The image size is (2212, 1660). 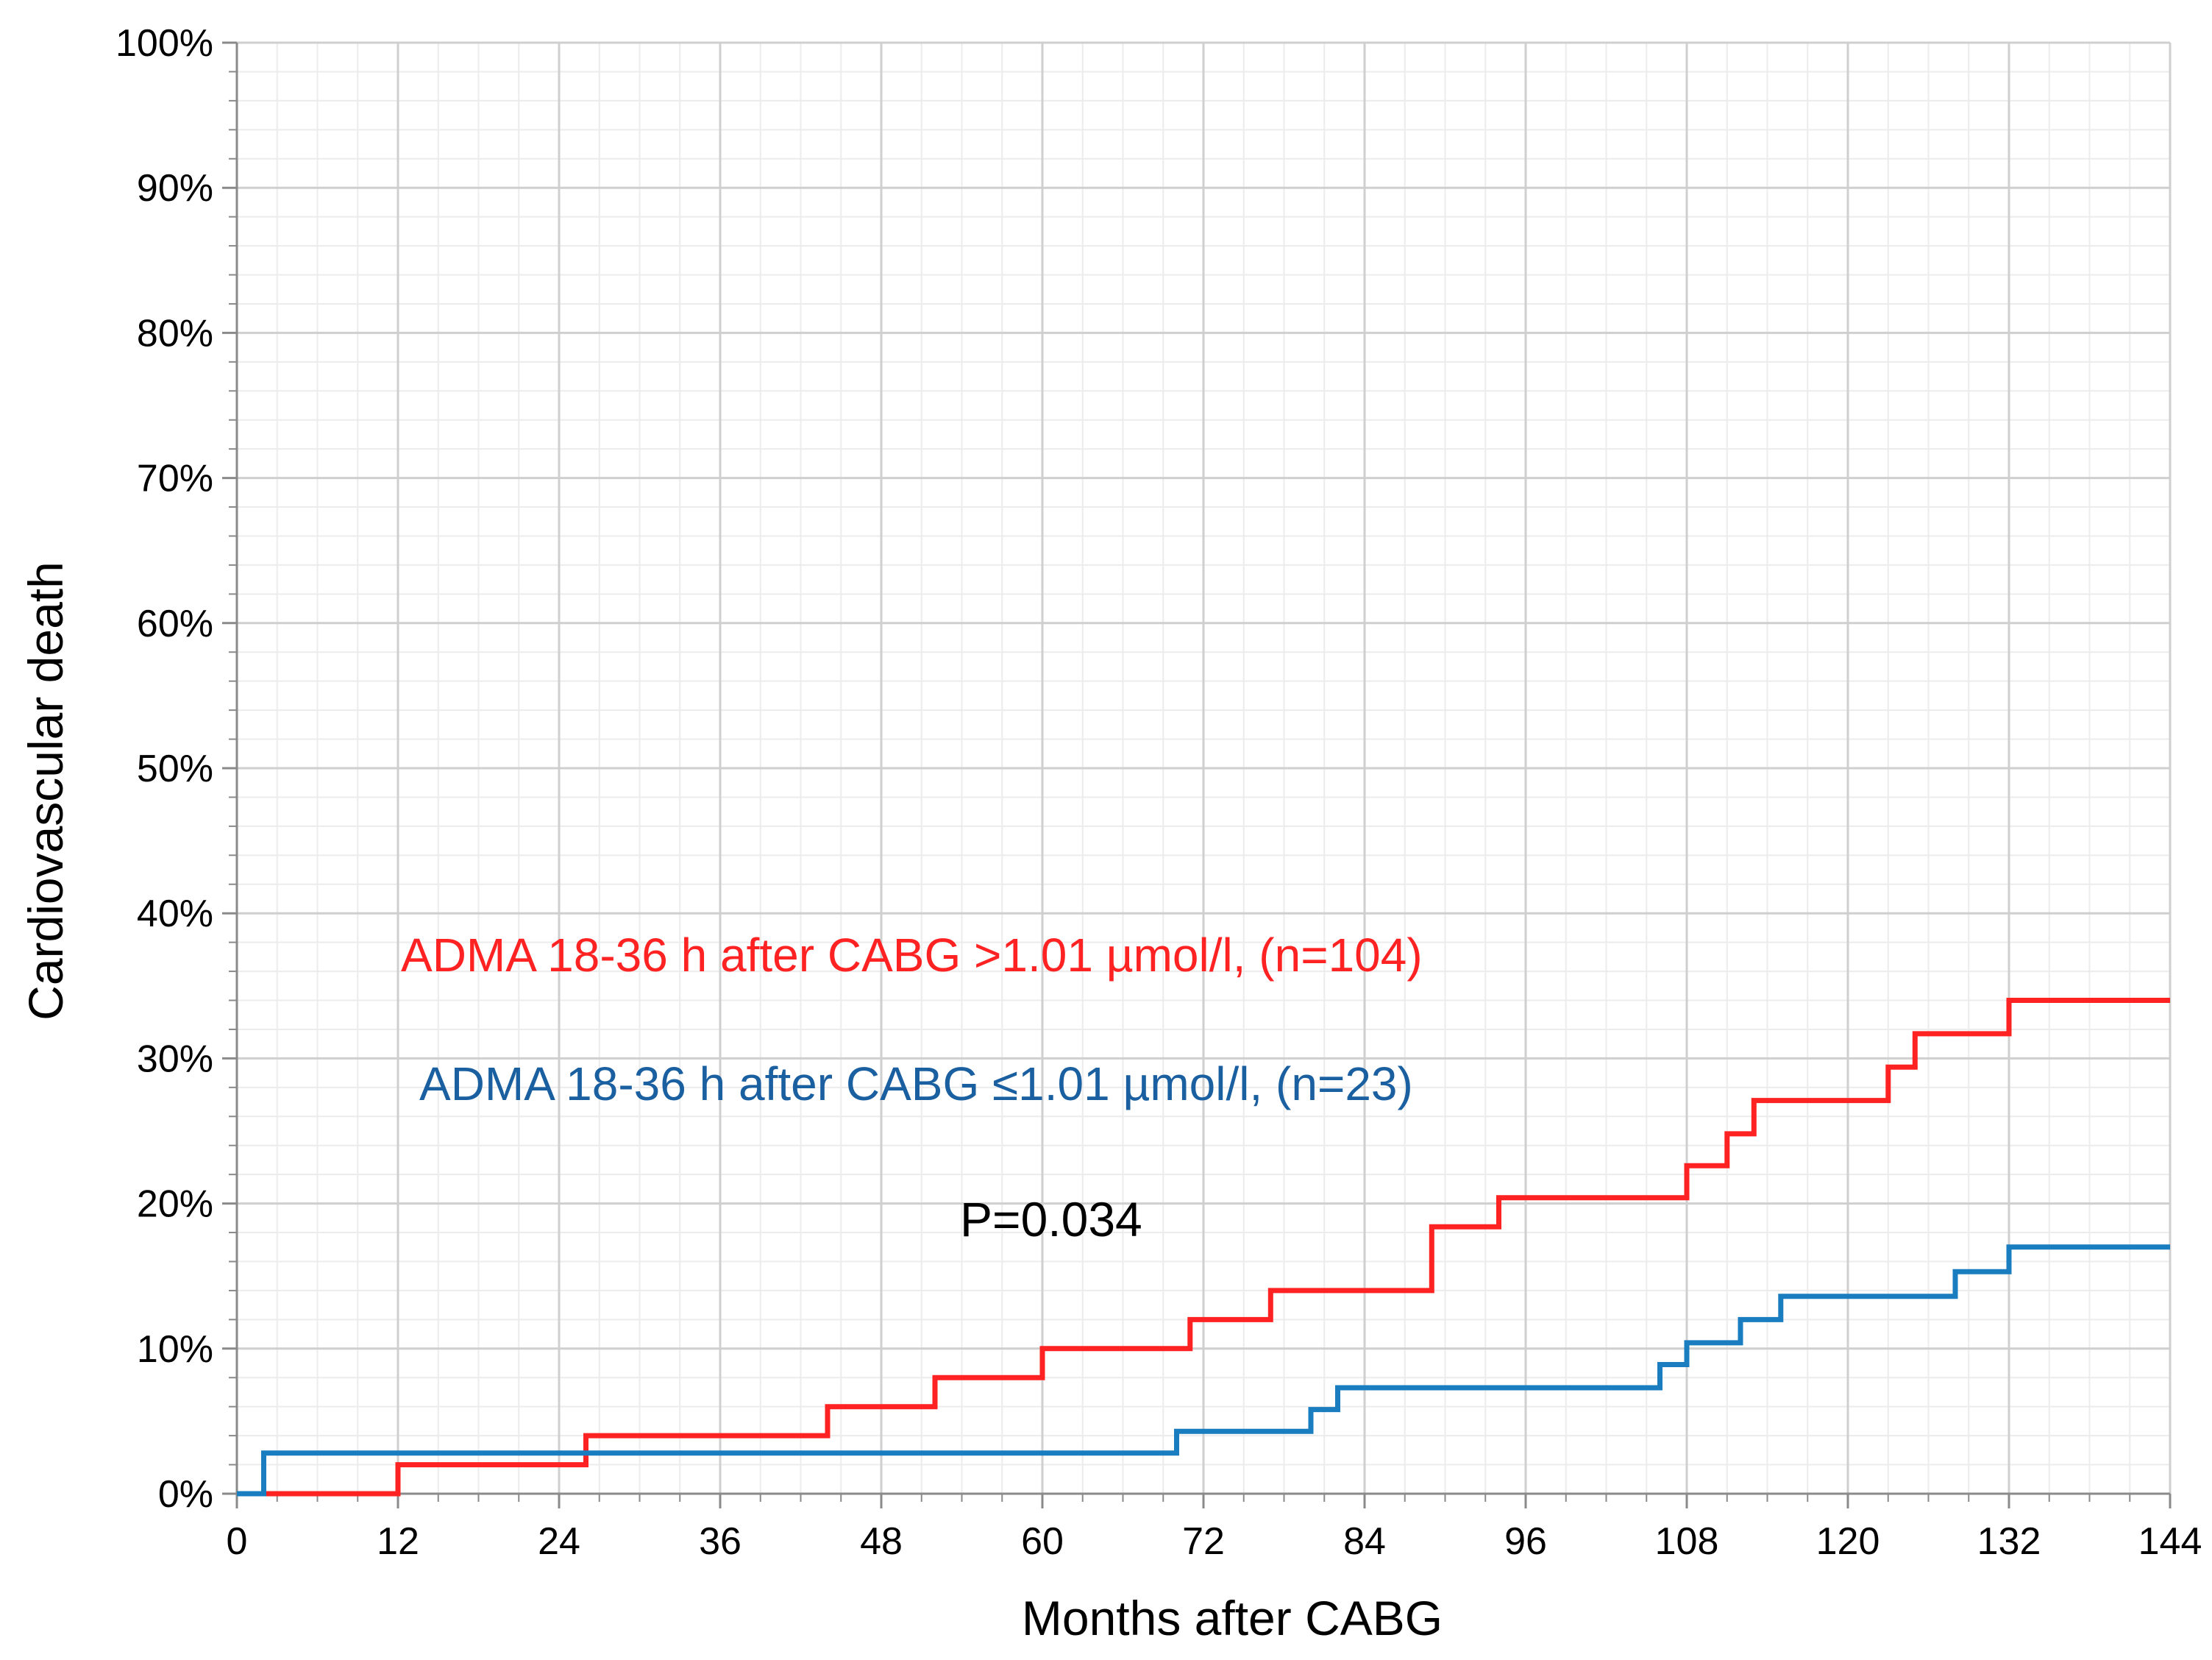 What do you see at coordinates (881, 1541) in the screenshot?
I see `x-tick-label: 48` at bounding box center [881, 1541].